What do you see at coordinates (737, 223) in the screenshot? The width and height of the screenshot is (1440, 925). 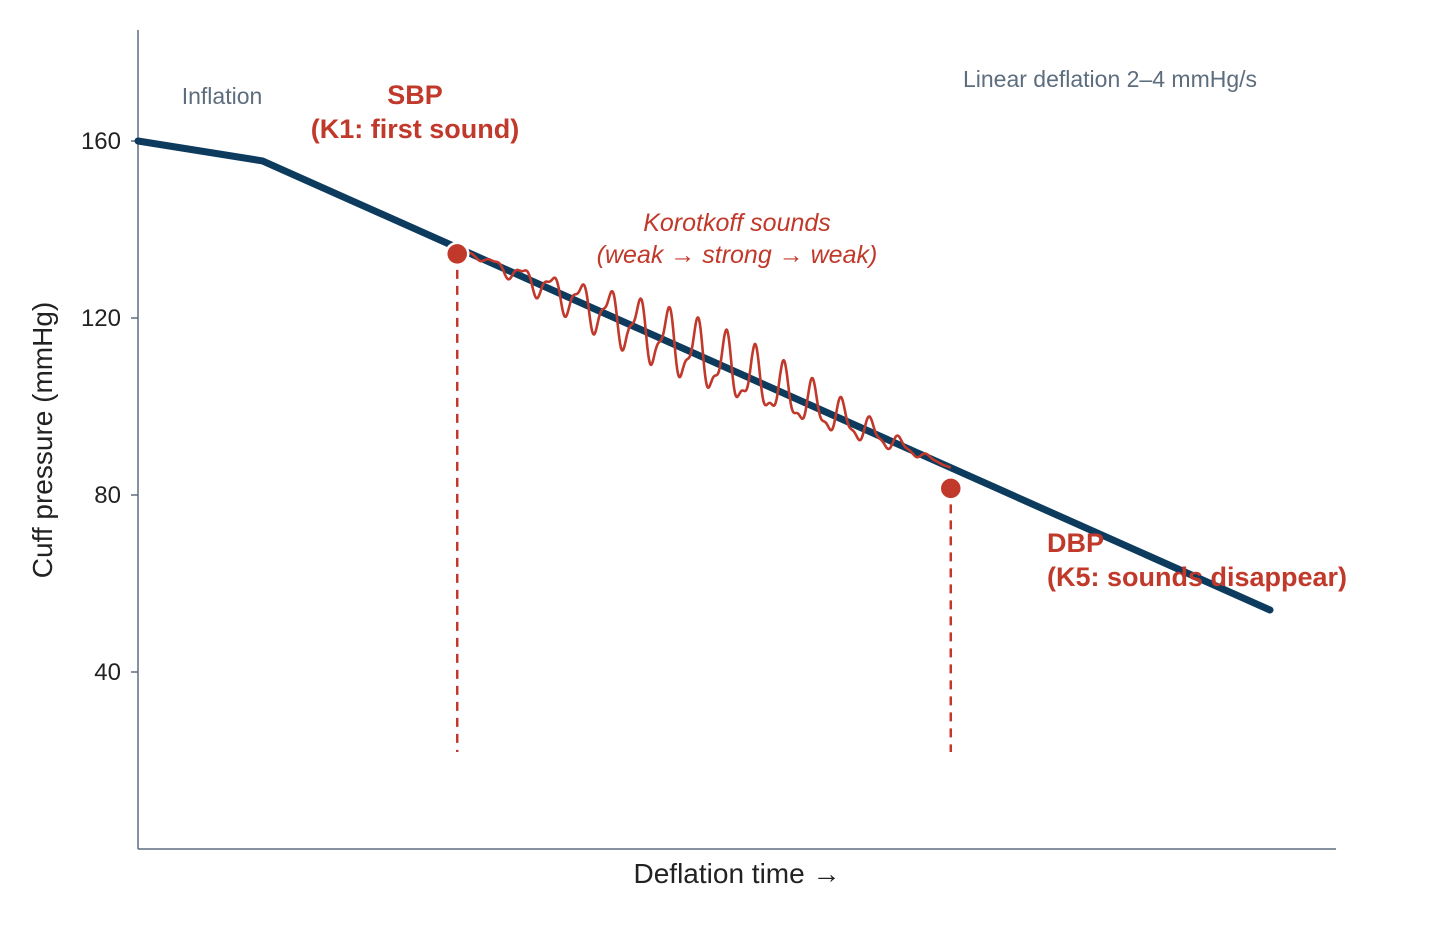 I see `sounds-label-line1: Korotkoff sounds` at bounding box center [737, 223].